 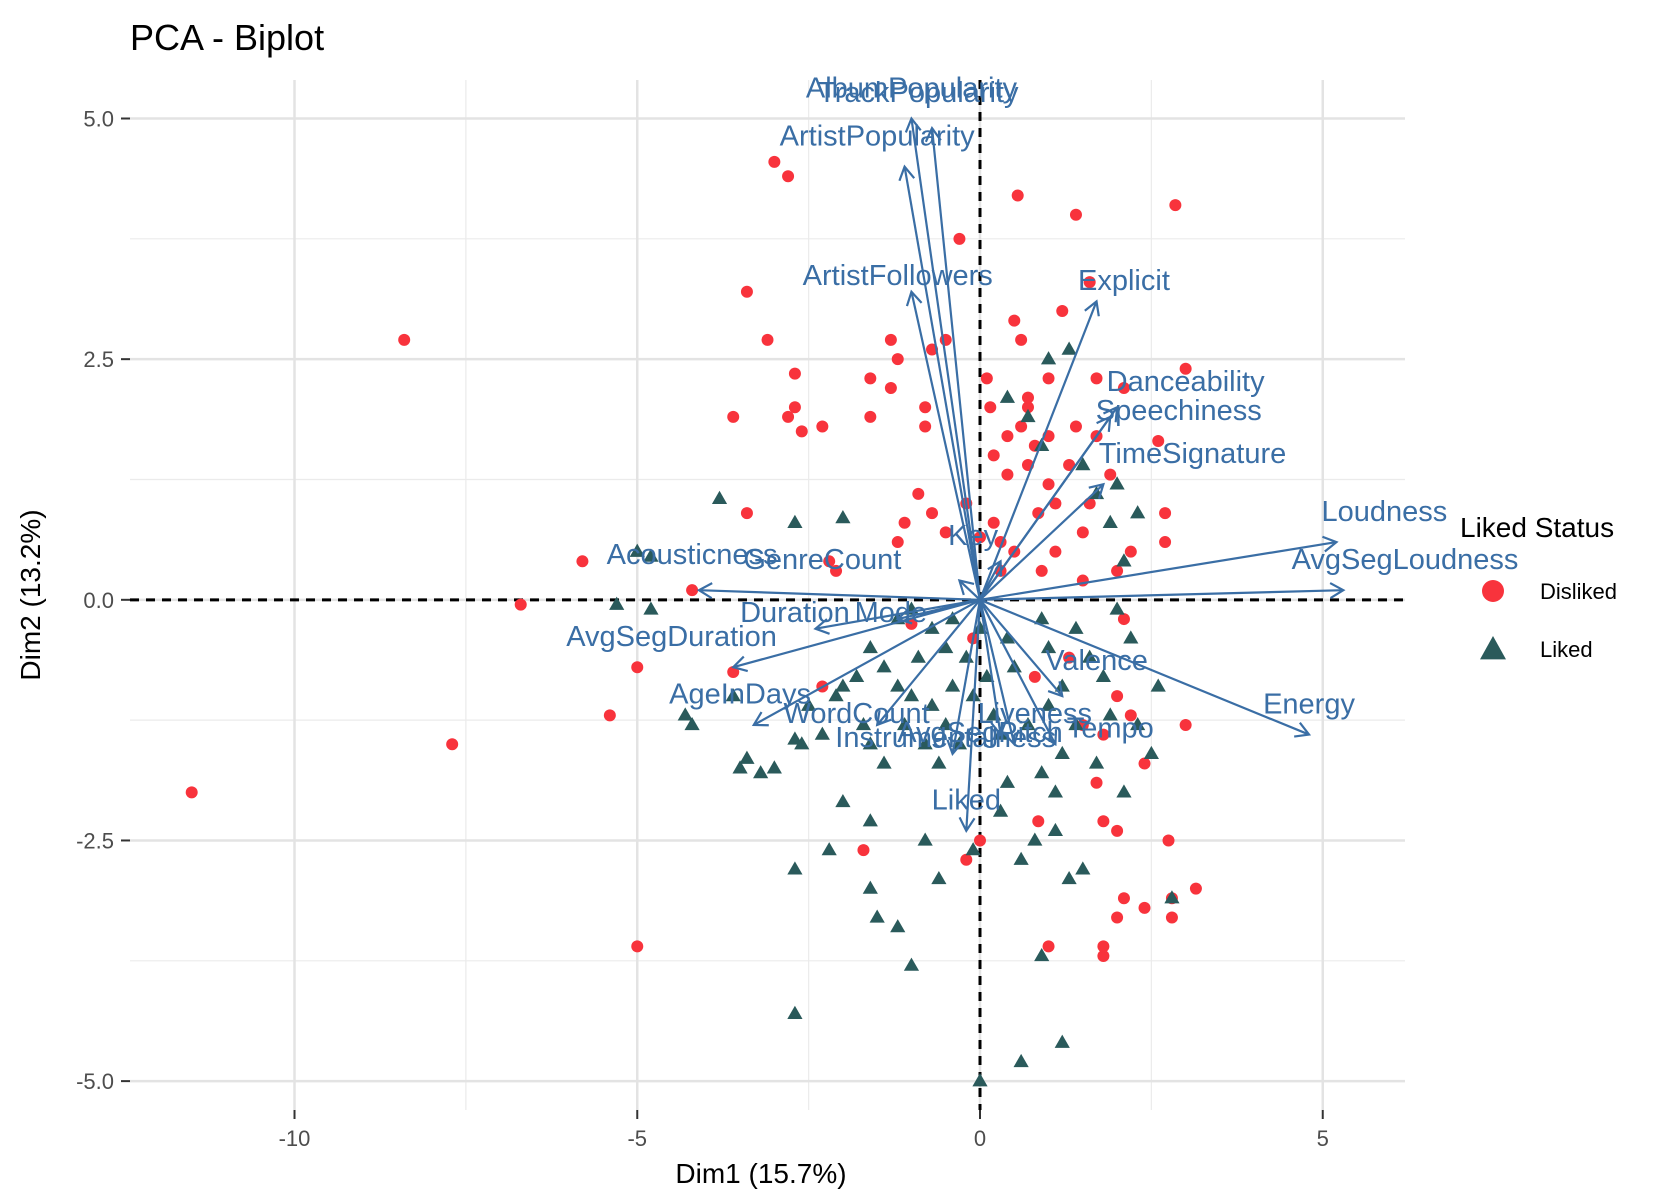 What do you see at coordinates (227, 37) in the screenshot?
I see `chart-title: PCA - Biplot` at bounding box center [227, 37].